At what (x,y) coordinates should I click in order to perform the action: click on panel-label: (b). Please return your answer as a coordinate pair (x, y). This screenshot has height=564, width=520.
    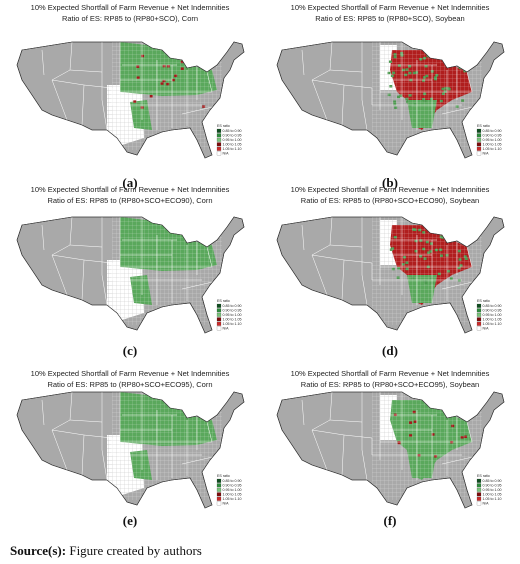
    Looking at the image, I should click on (390, 182).